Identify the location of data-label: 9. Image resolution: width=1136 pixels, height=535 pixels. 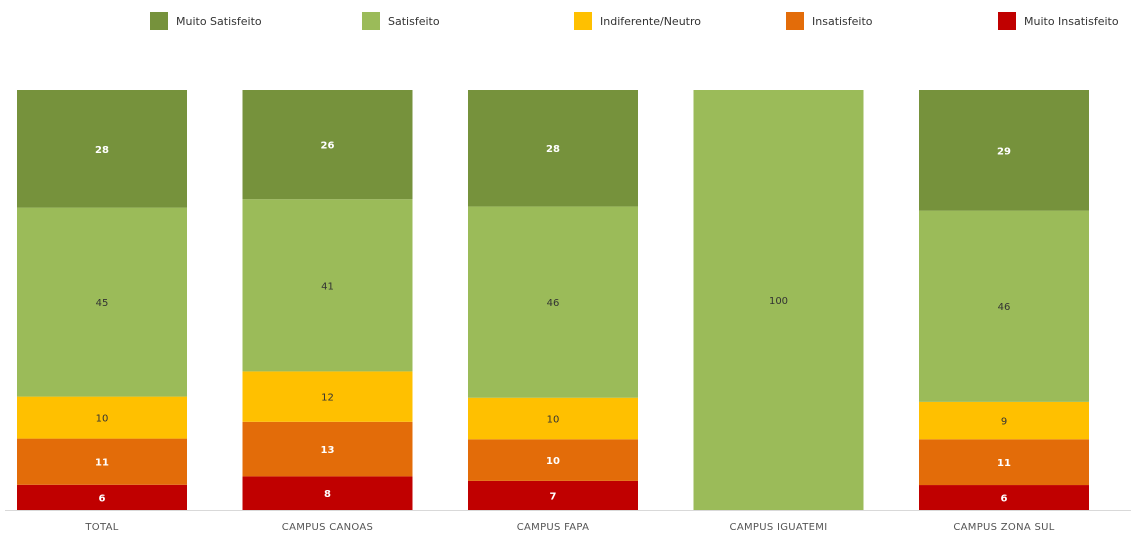
(1004, 422).